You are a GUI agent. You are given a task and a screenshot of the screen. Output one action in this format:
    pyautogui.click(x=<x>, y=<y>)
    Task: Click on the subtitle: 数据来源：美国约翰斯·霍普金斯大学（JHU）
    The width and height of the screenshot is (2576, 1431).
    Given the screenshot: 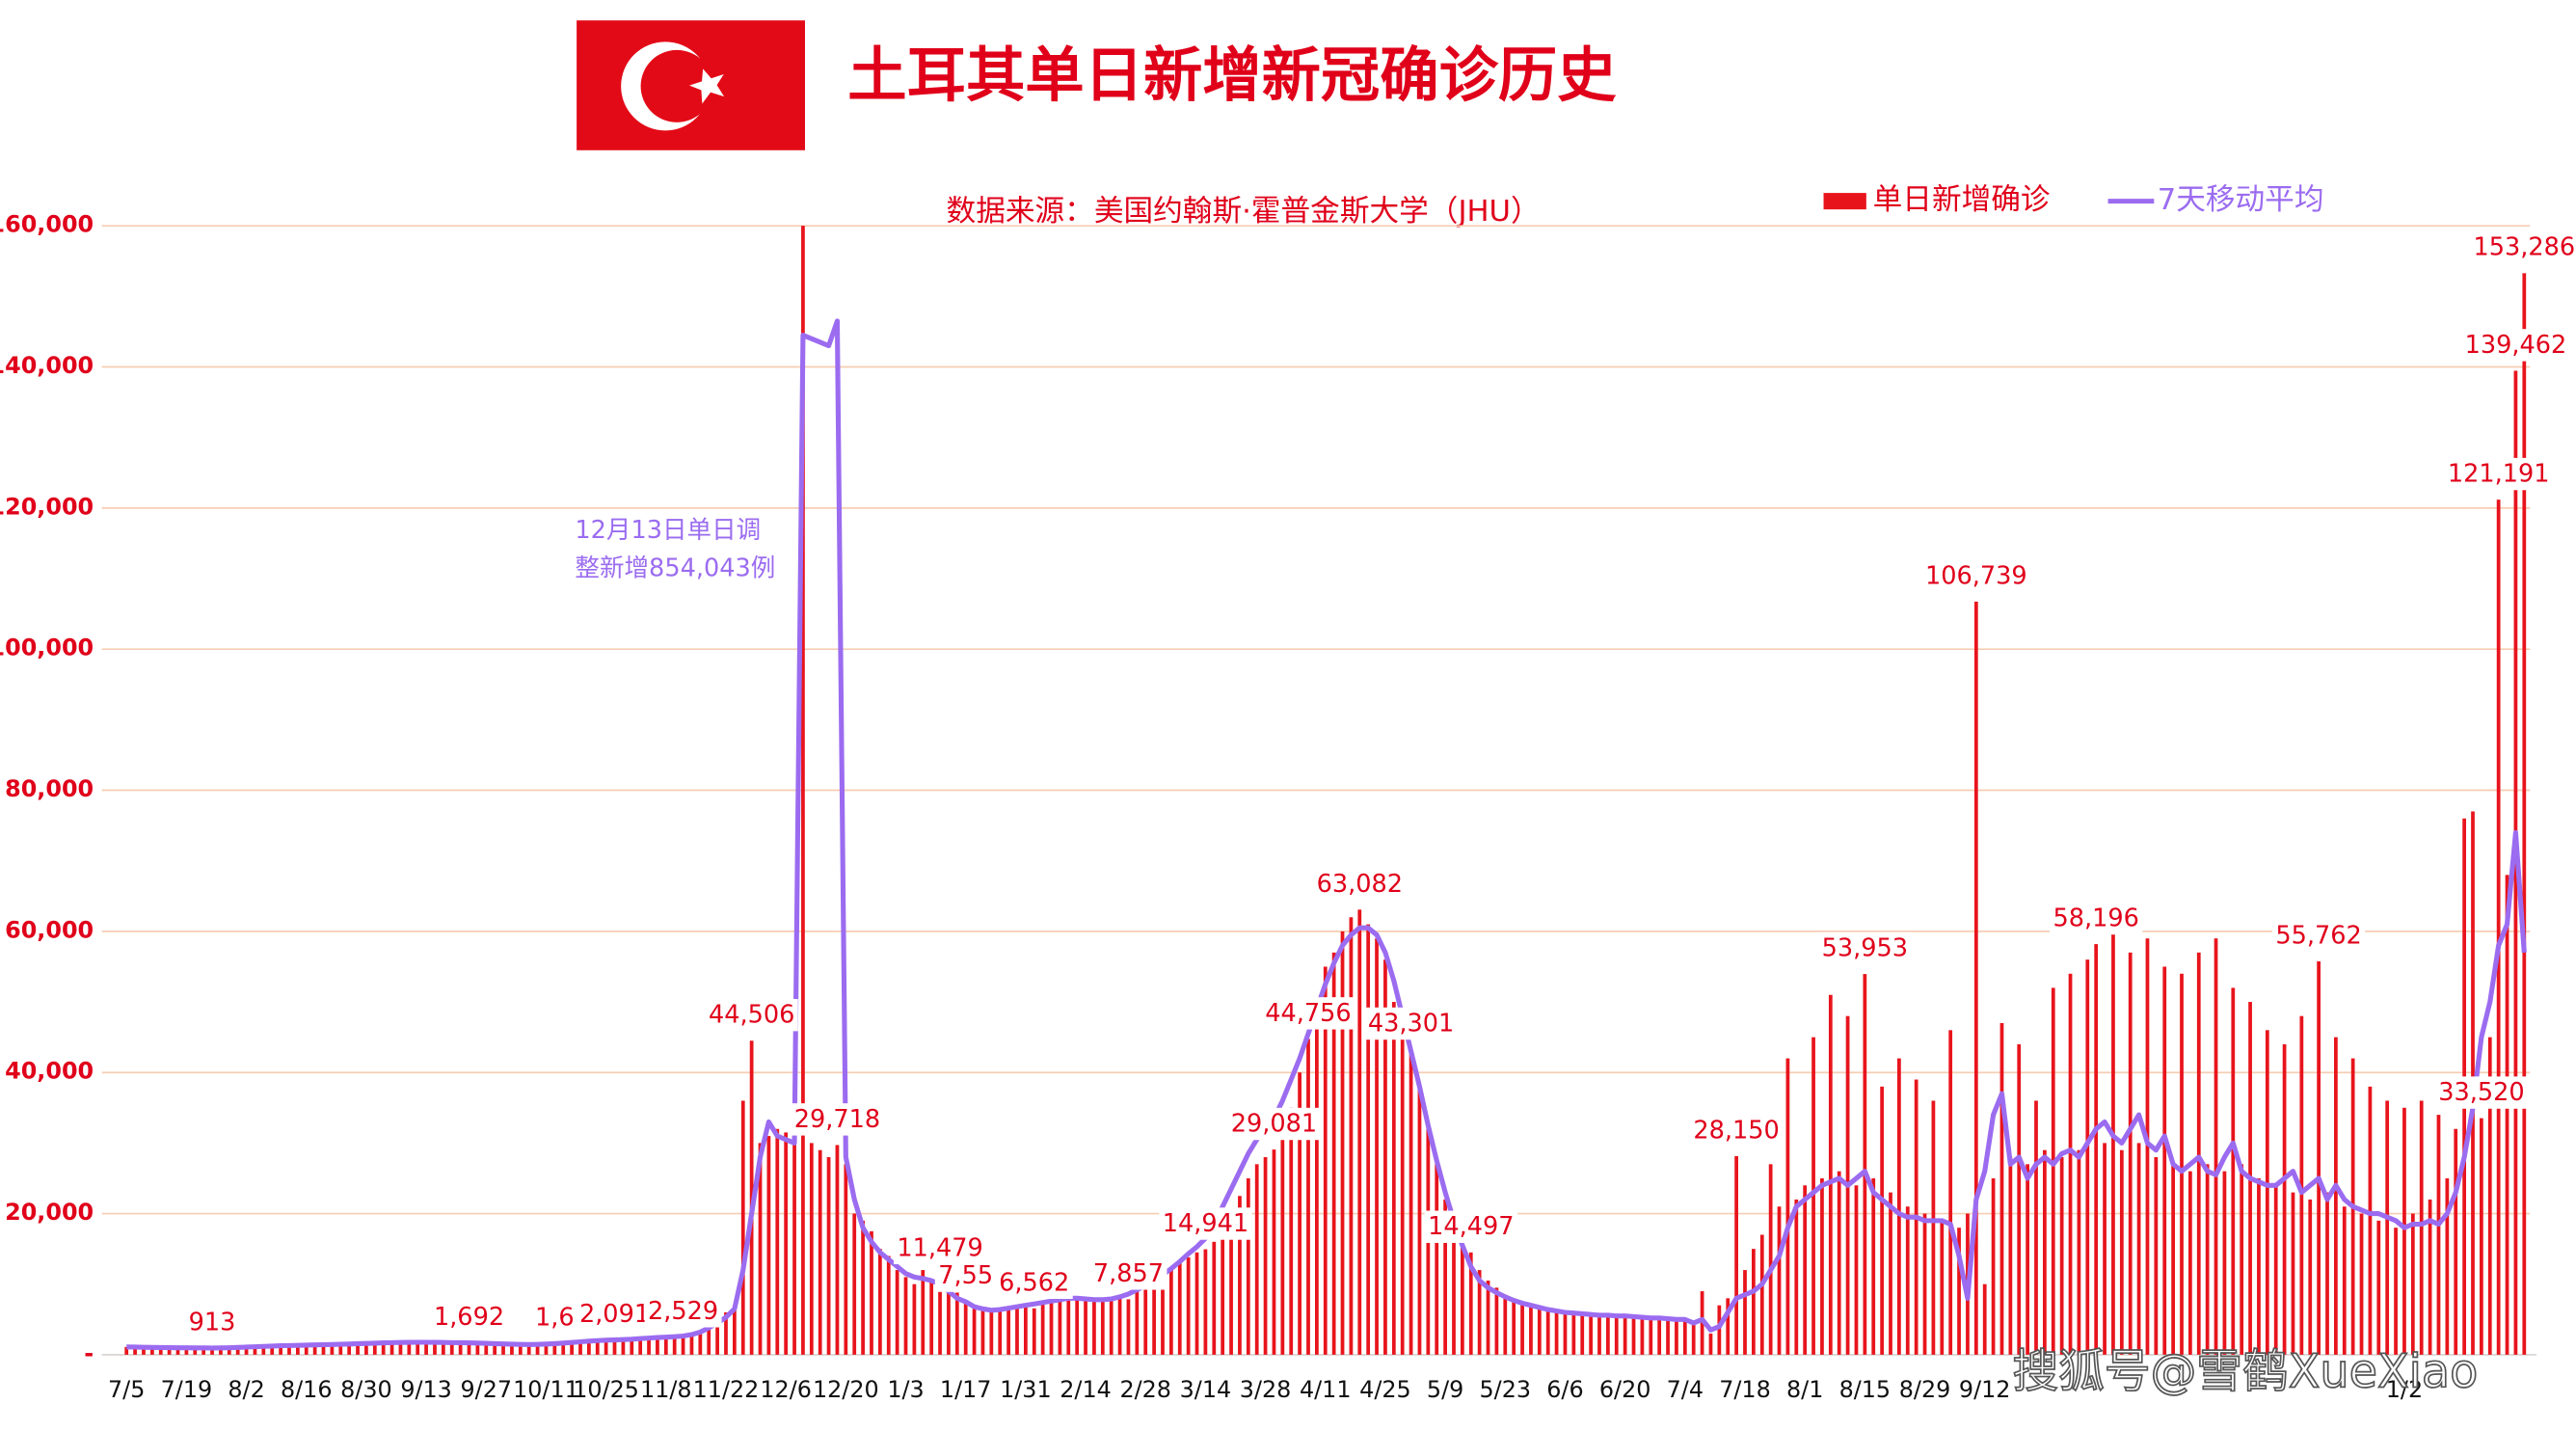 What is the action you would take?
    pyautogui.click(x=1244, y=212)
    